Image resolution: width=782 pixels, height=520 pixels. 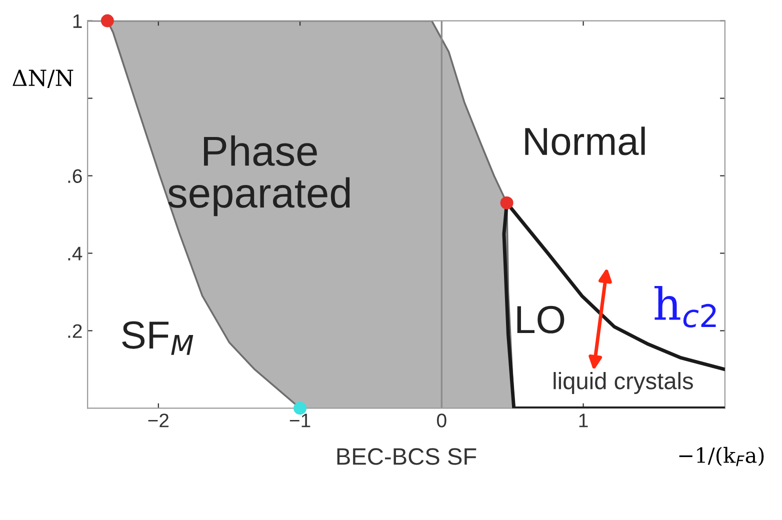 What do you see at coordinates (77, 21) in the screenshot?
I see `y-tick-label: 1` at bounding box center [77, 21].